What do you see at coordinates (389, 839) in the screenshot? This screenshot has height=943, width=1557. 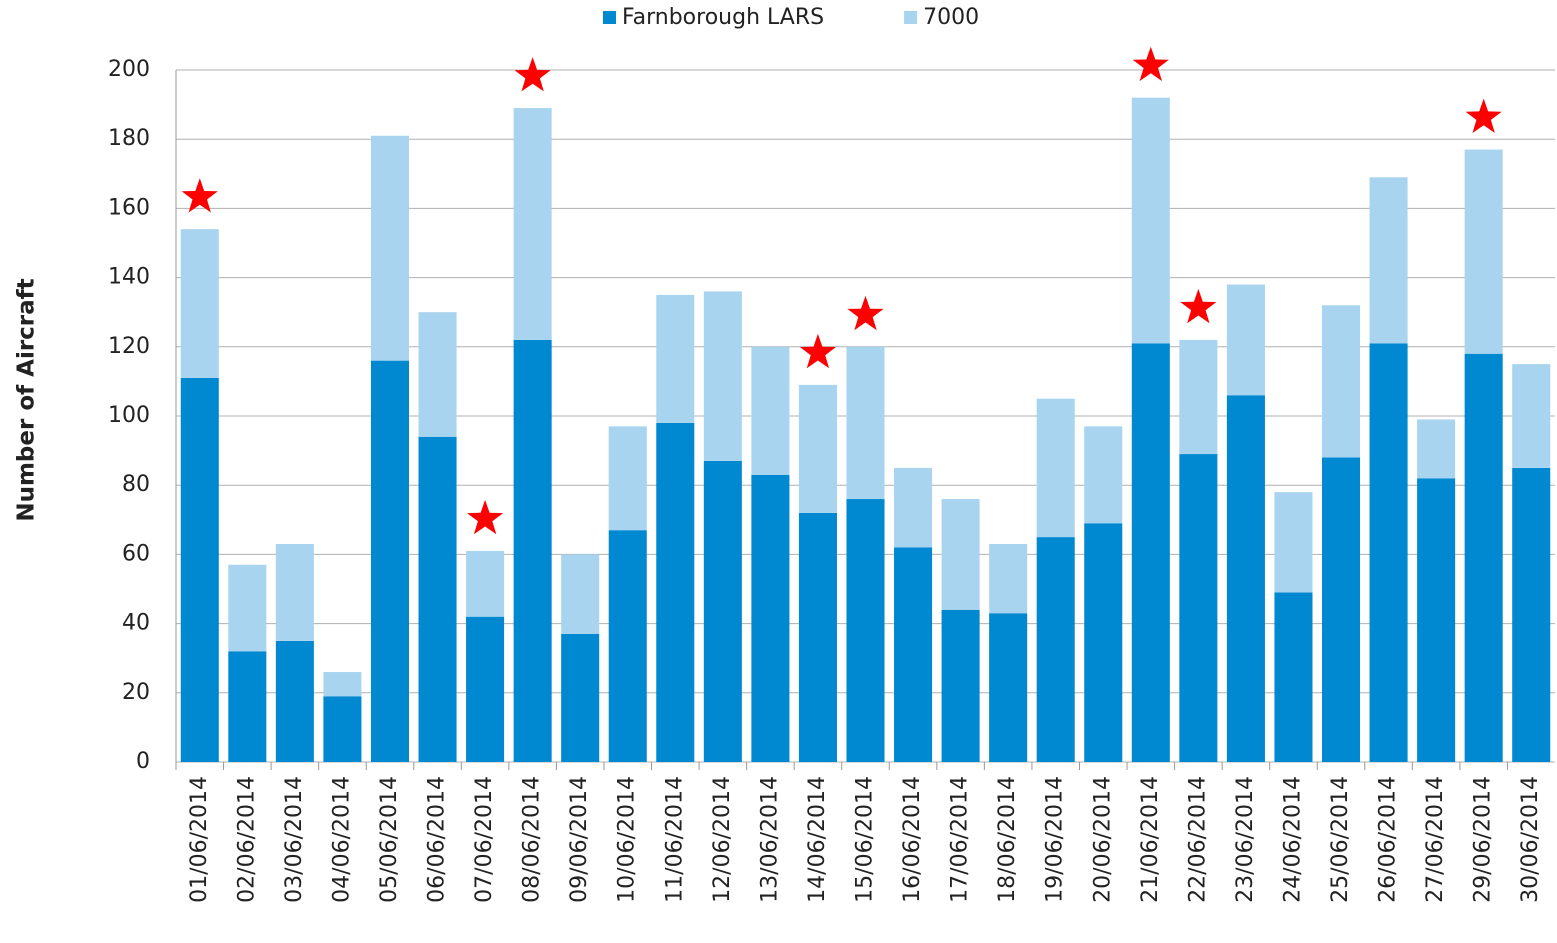 I see `x-tick-label: 05/06/2014` at bounding box center [389, 839].